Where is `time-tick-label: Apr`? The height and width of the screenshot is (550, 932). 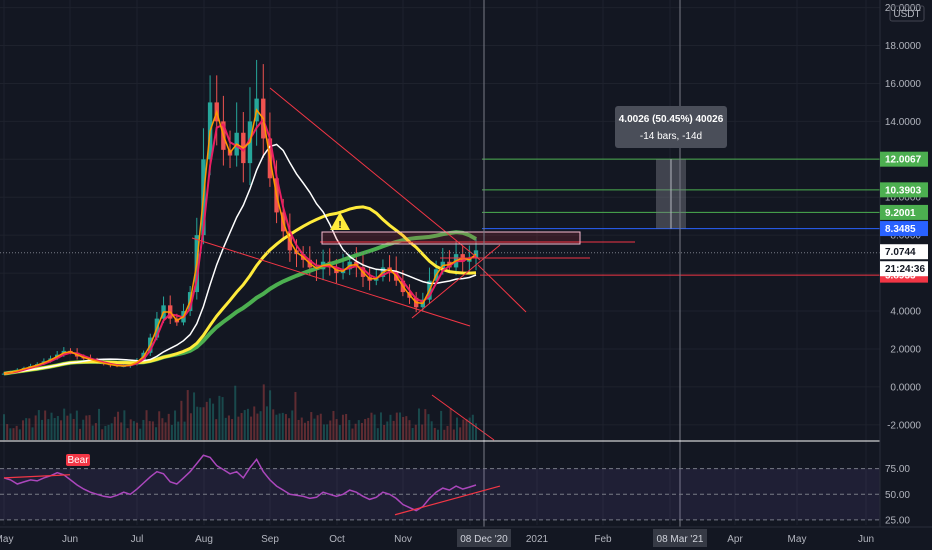
time-tick-label: Apr is located at coordinates (735, 539).